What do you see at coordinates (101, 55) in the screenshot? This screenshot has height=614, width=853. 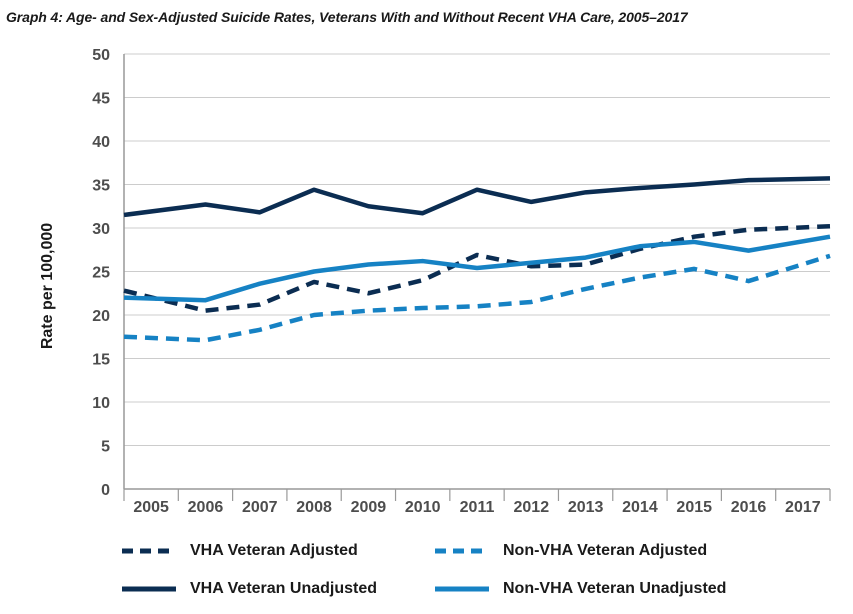 I see `y-tick-label: 50` at bounding box center [101, 55].